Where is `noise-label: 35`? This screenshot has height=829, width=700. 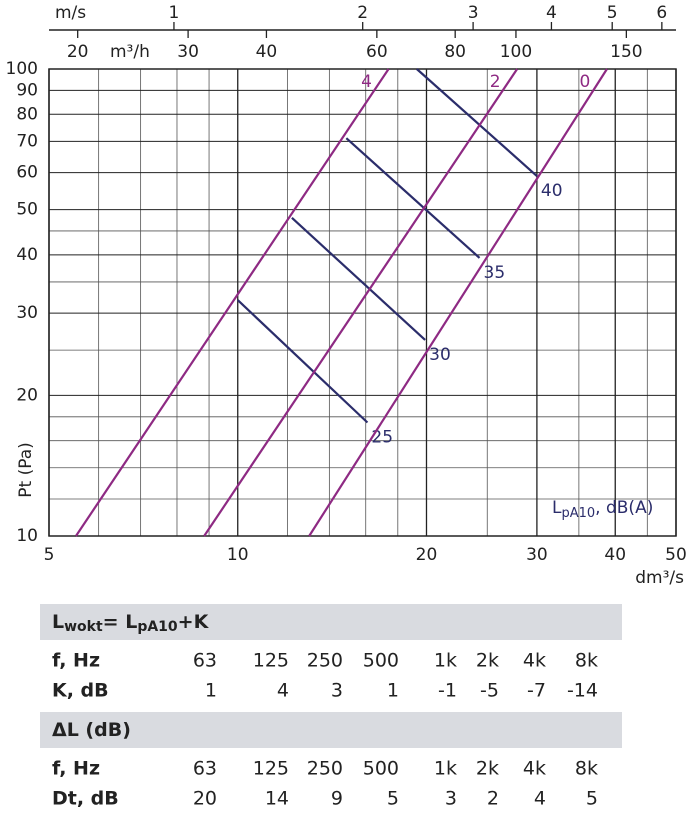
noise-label: 35 is located at coordinates (495, 273).